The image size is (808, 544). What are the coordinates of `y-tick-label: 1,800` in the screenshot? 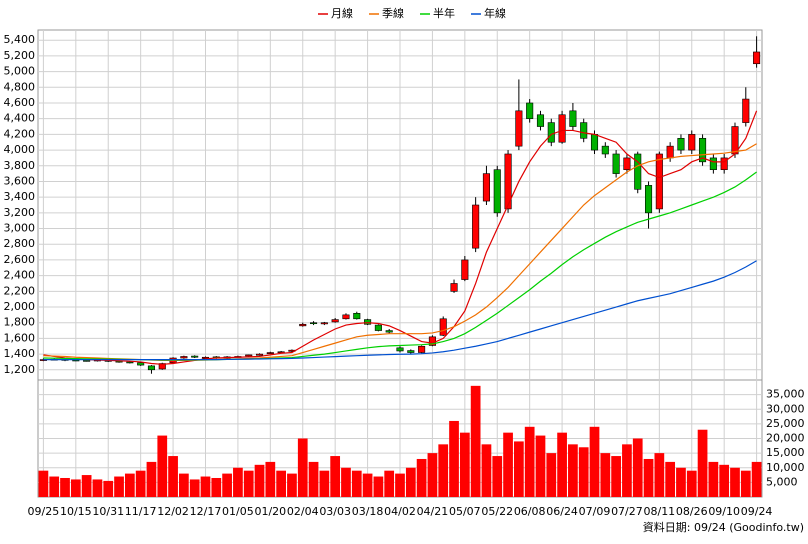 It's located at (20, 322).